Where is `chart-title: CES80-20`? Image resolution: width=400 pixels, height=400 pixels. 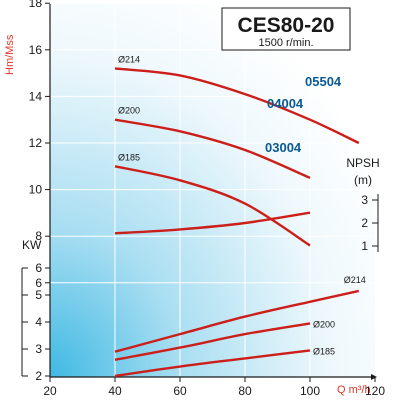 chart-title: CES80-20 is located at coordinates (286, 25).